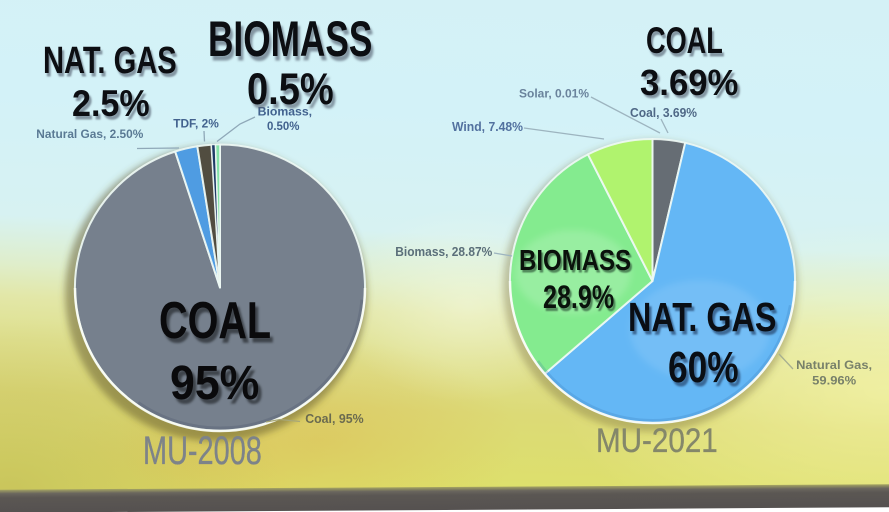  What do you see at coordinates (554, 94) in the screenshot?
I see `svg-text: Solar, 0.01%` at bounding box center [554, 94].